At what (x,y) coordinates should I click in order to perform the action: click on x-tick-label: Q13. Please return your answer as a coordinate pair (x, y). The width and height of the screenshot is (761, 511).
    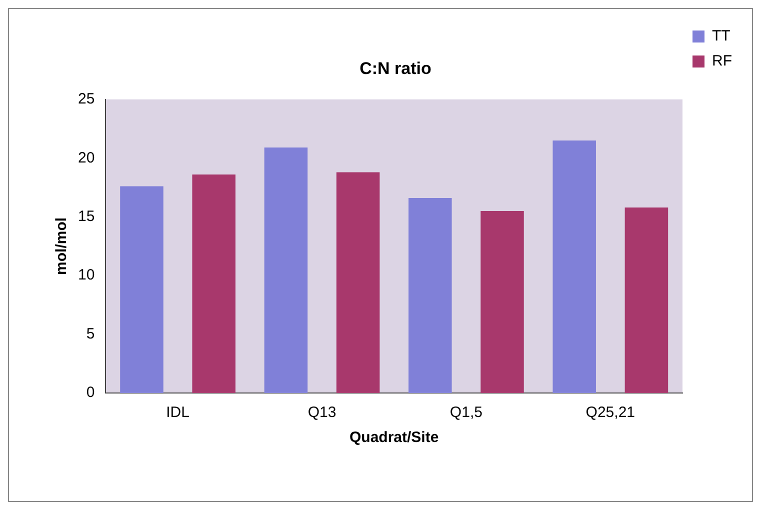
    Looking at the image, I should click on (322, 413).